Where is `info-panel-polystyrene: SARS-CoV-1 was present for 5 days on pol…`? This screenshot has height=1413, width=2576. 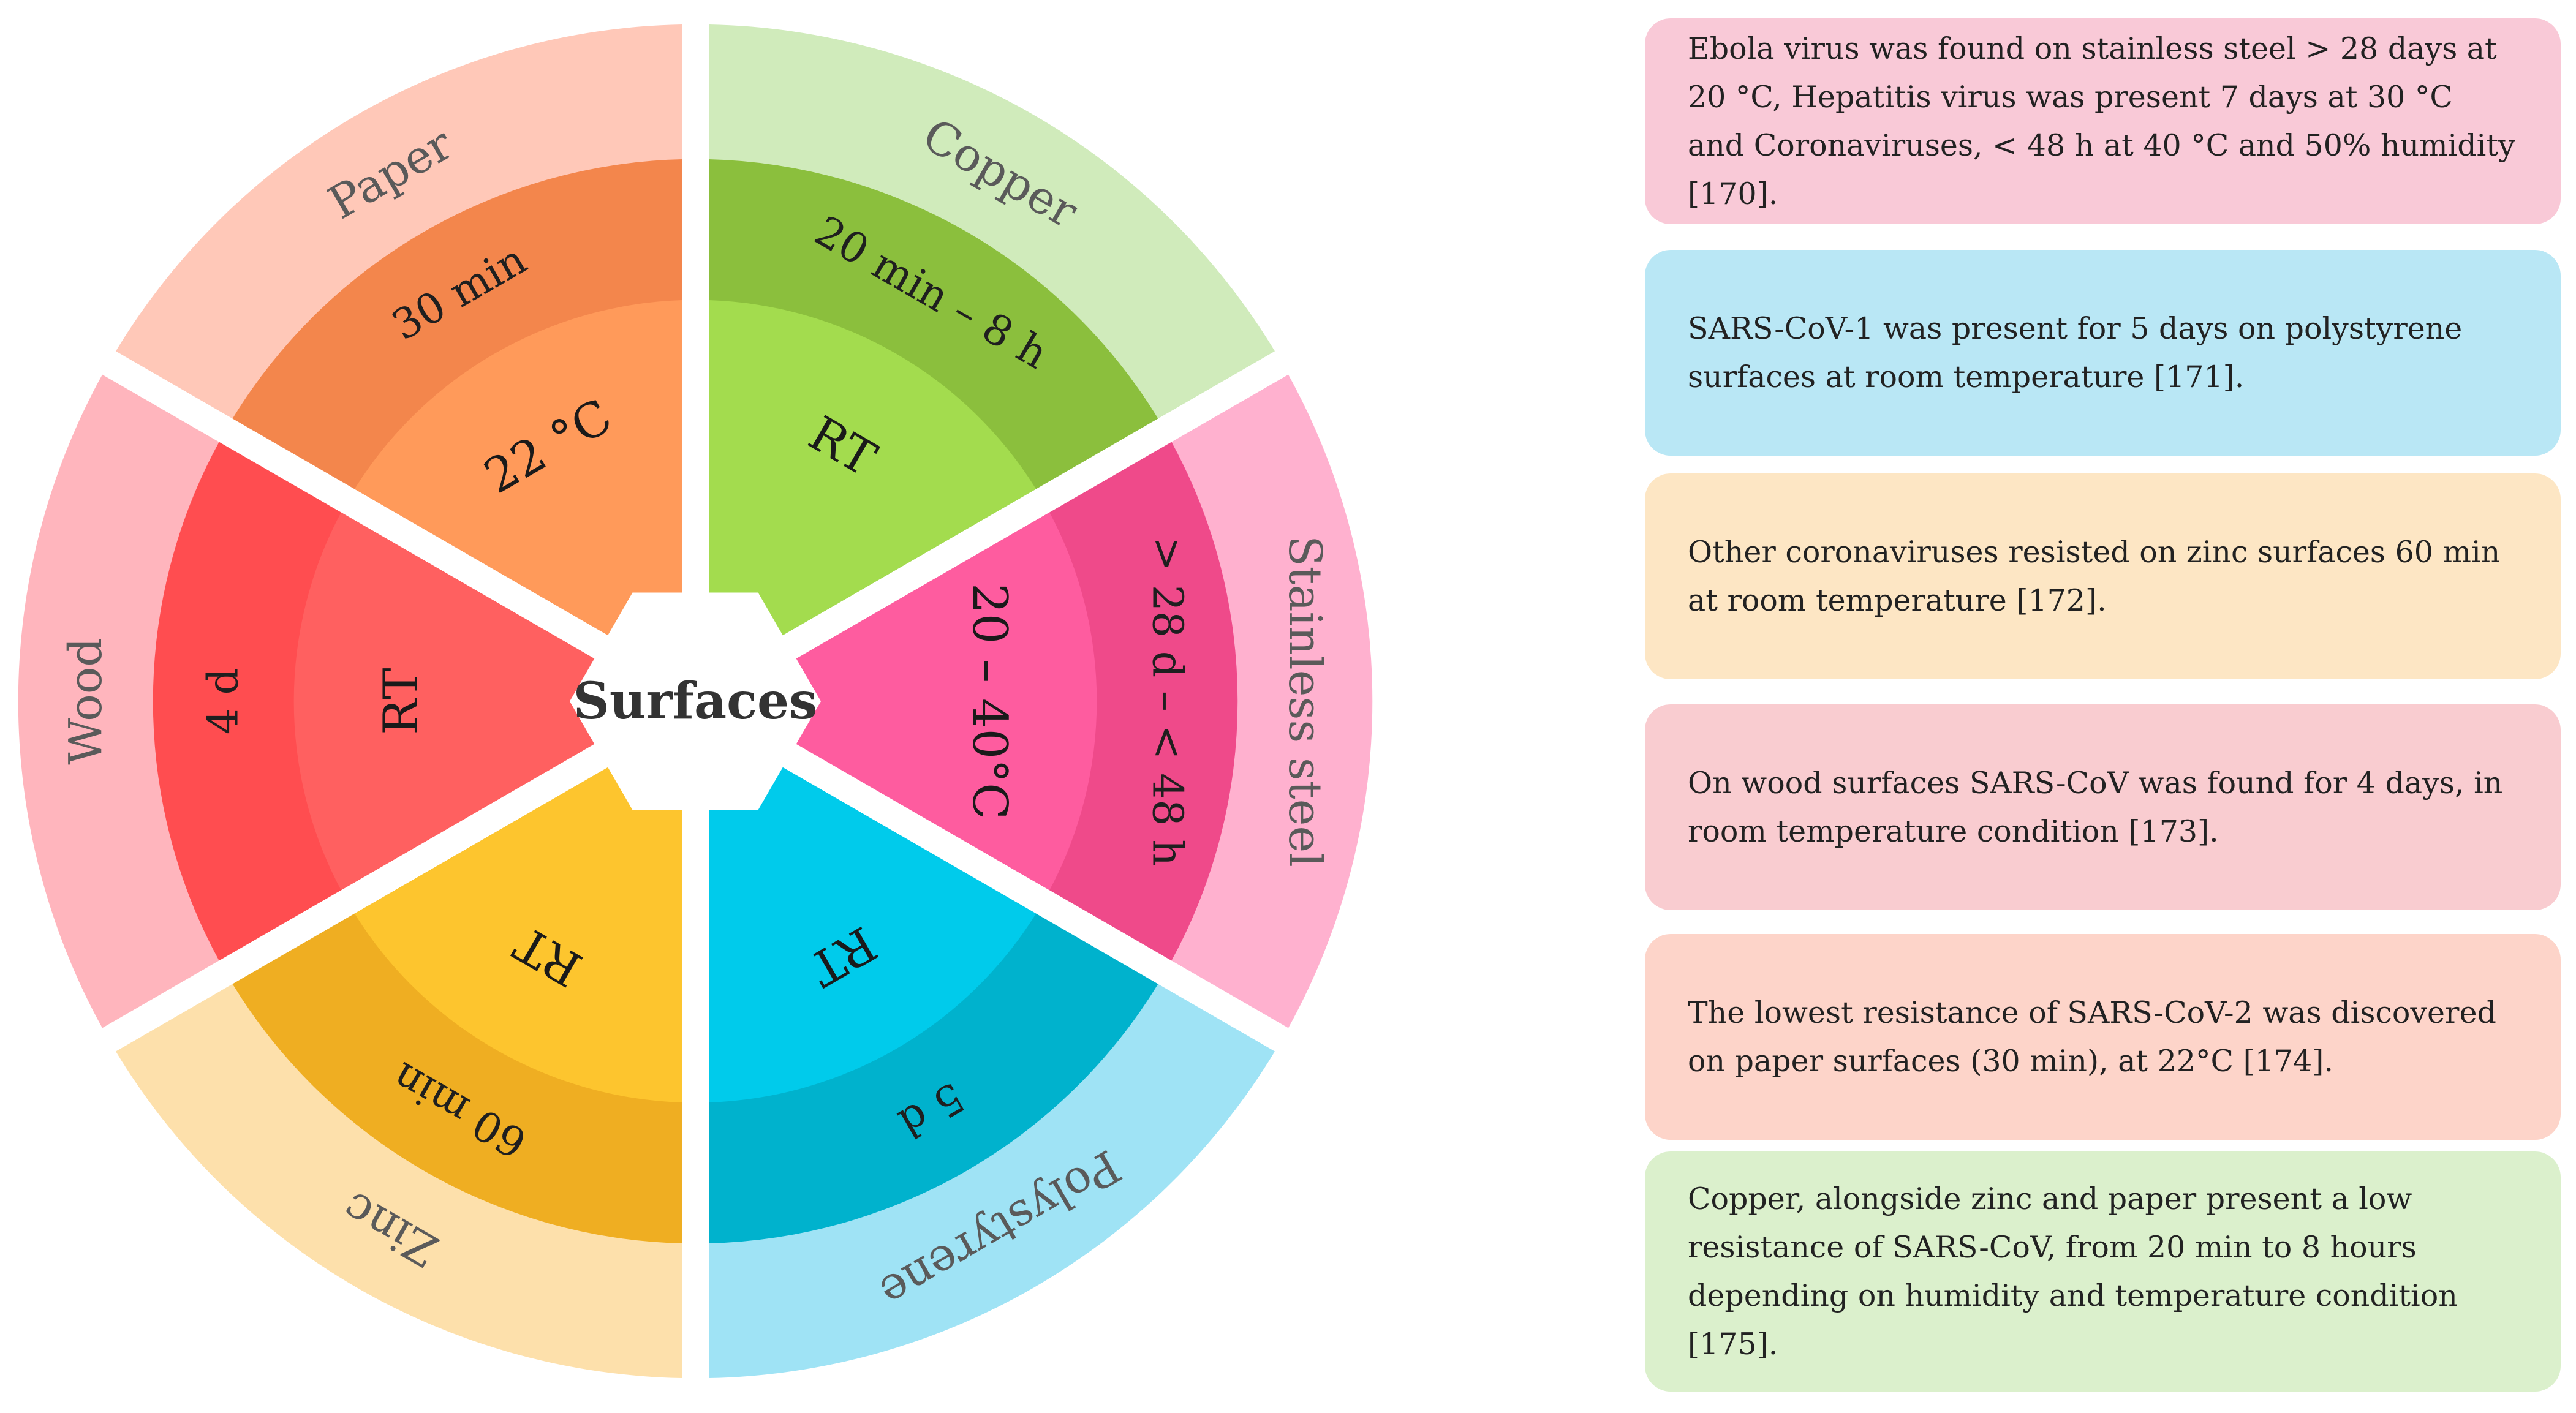 info-panel-polystyrene: SARS-CoV-1 was present for 5 days on pol… is located at coordinates (2103, 353).